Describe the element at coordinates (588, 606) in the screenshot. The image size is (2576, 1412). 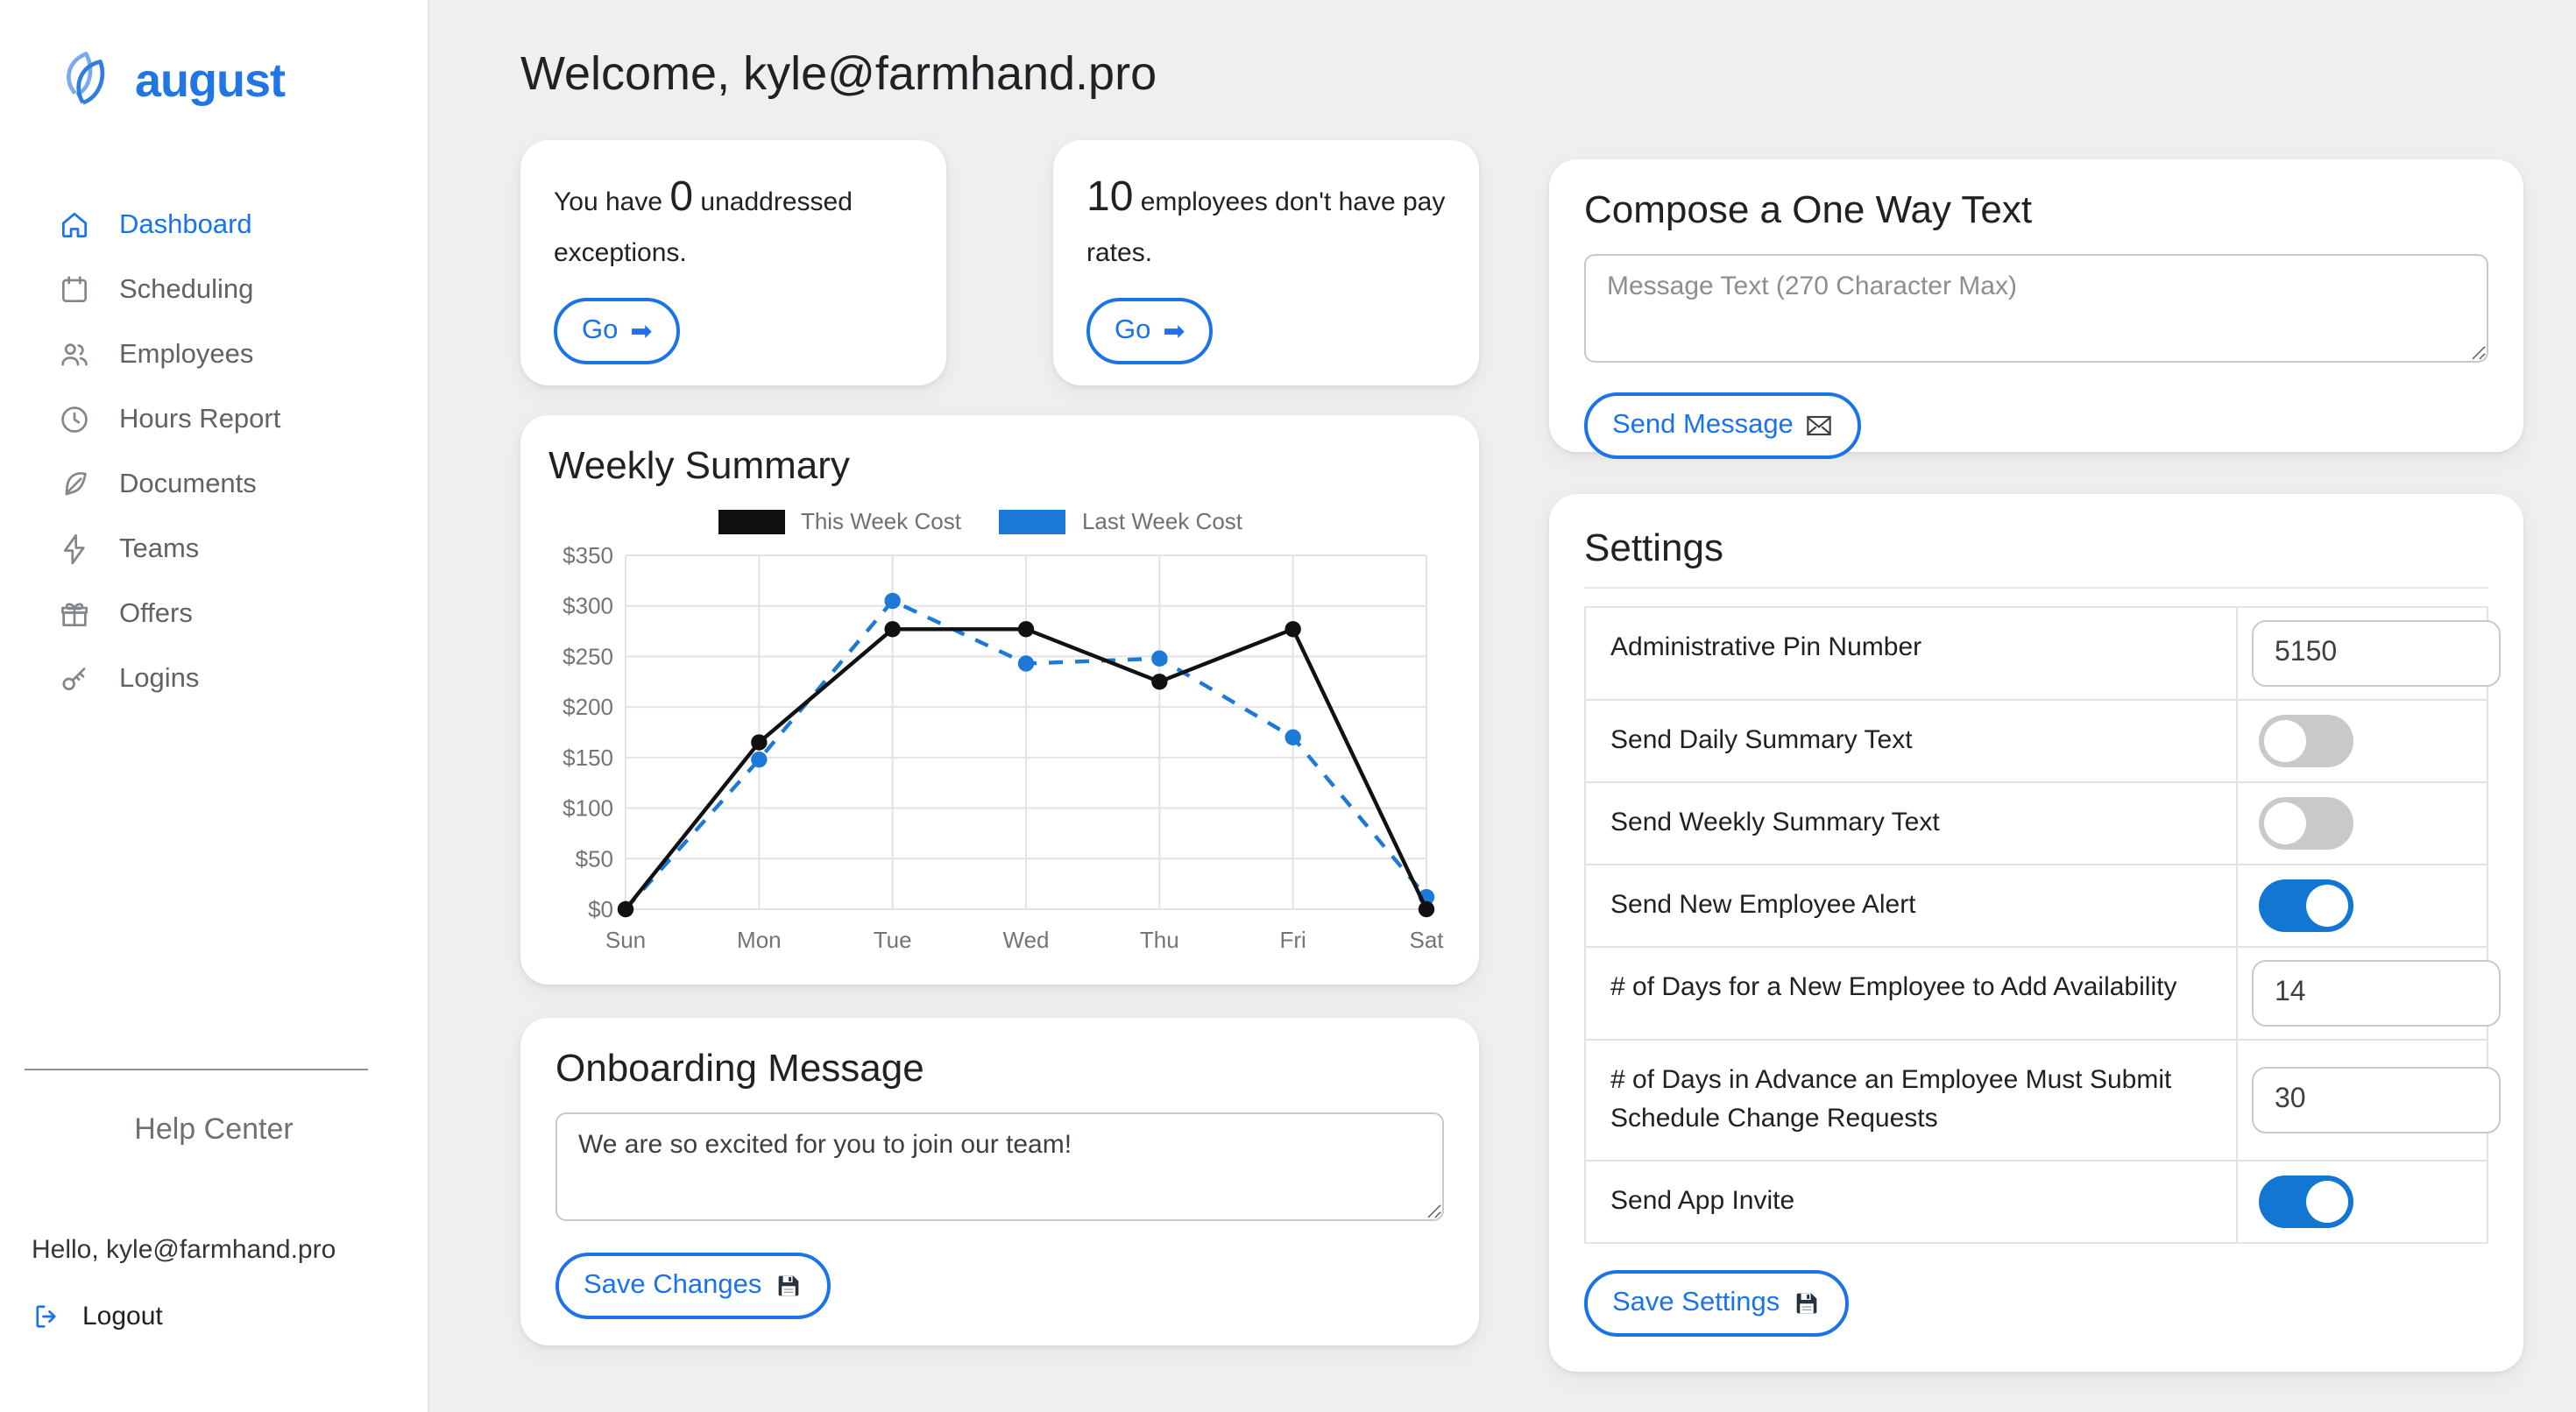
I see `svg-text: $300` at that location.